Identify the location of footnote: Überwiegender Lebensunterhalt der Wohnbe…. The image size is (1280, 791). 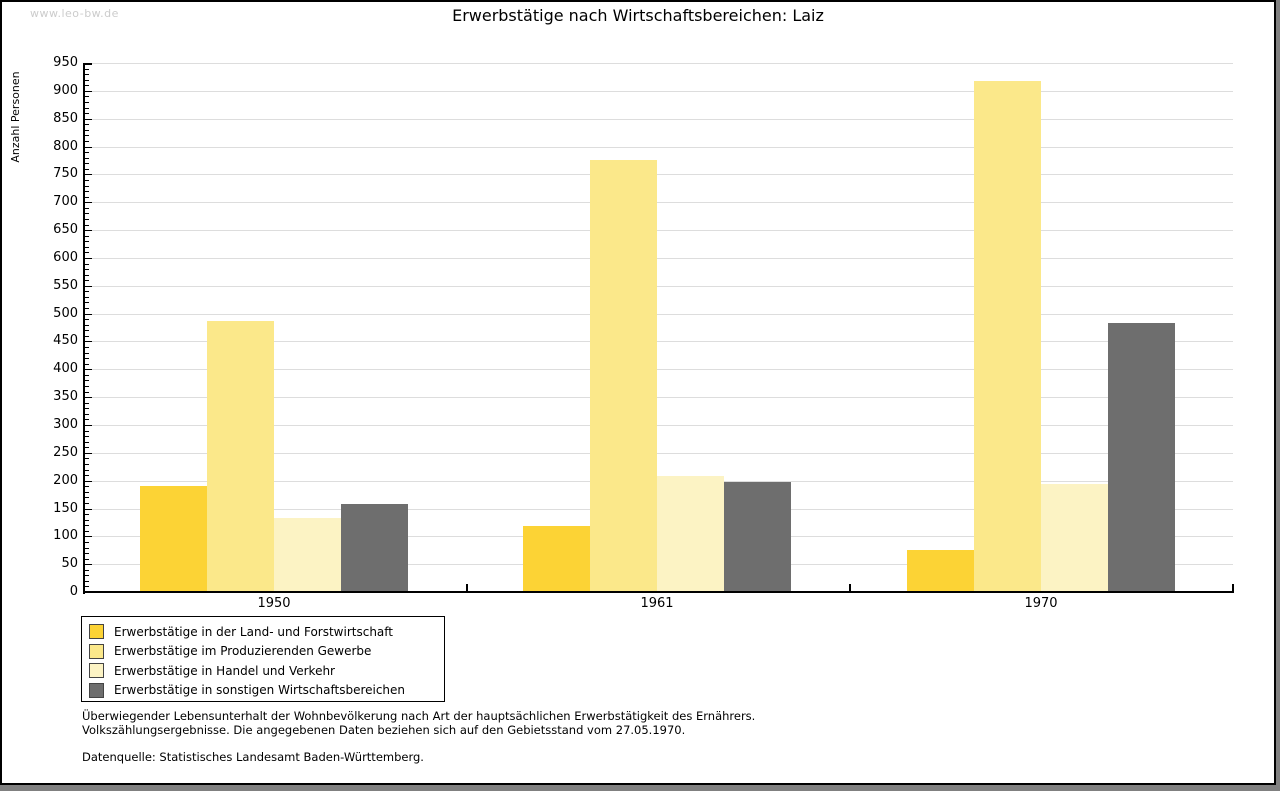
(418, 736).